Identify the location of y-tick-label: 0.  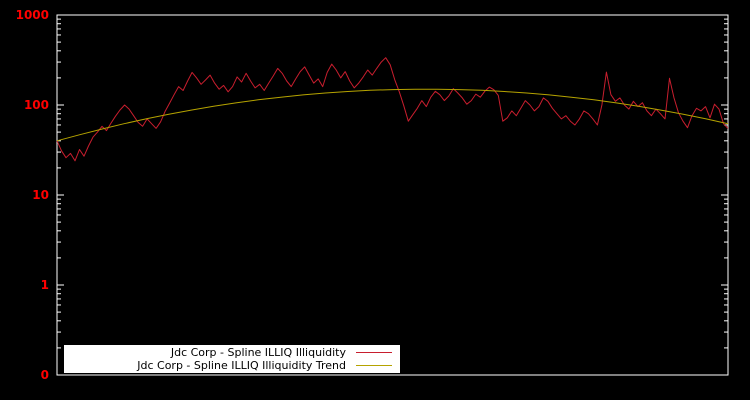
(45, 375).